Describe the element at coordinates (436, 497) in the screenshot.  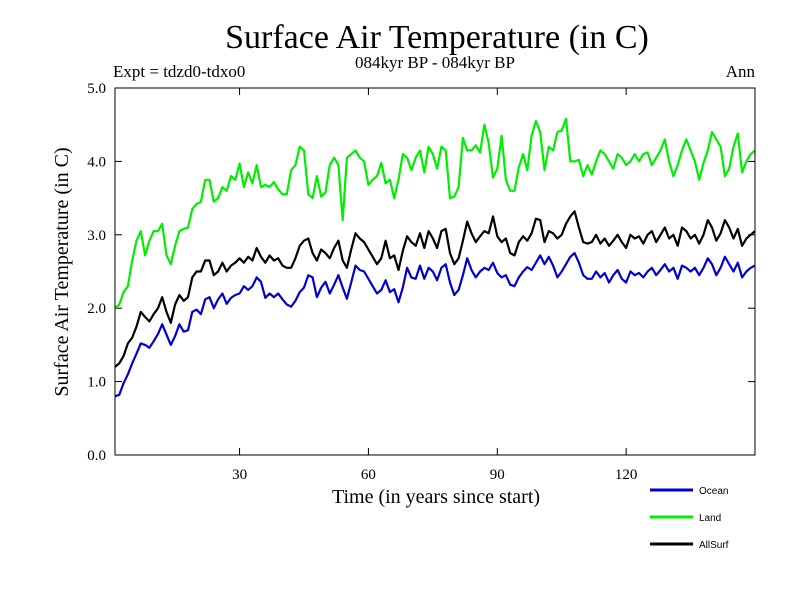
I see `x-axis-label: Time (in years since start)` at that location.